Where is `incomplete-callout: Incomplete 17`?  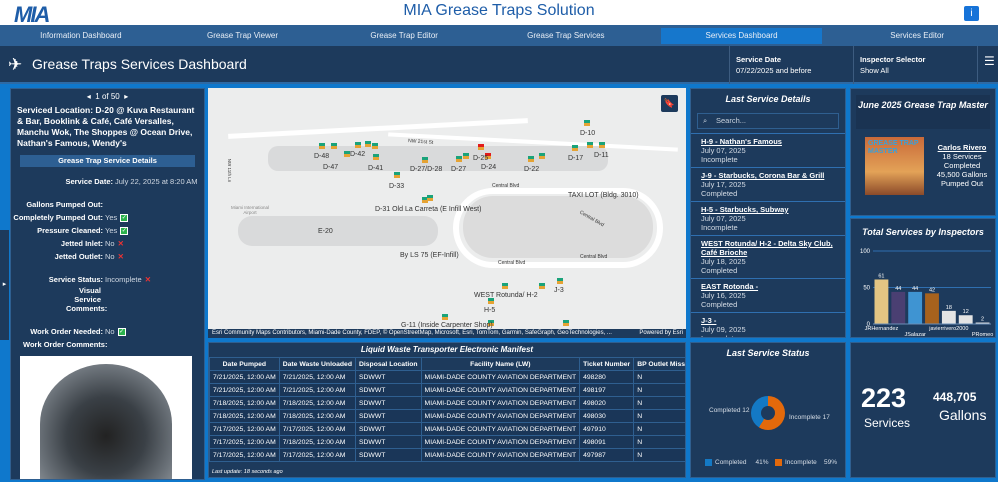
incomplete-callout: Incomplete 17 is located at coordinates (809, 417).